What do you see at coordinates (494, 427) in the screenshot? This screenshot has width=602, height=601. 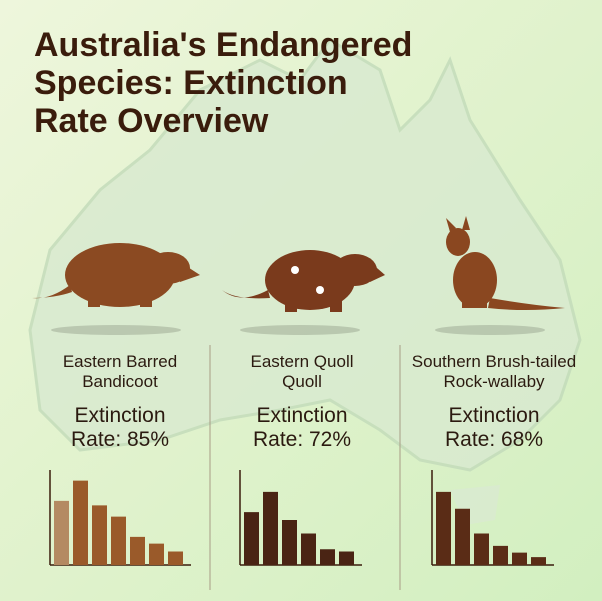 I see `extinction-rate: Extinction Rate: 68%` at bounding box center [494, 427].